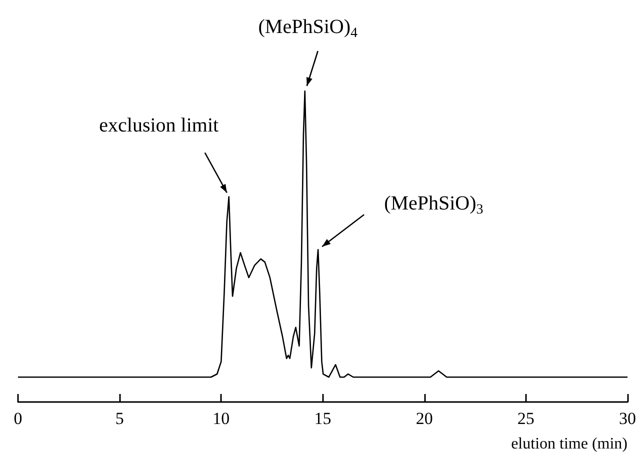  Describe the element at coordinates (221, 418) in the screenshot. I see `x-tick-label: 10` at that location.